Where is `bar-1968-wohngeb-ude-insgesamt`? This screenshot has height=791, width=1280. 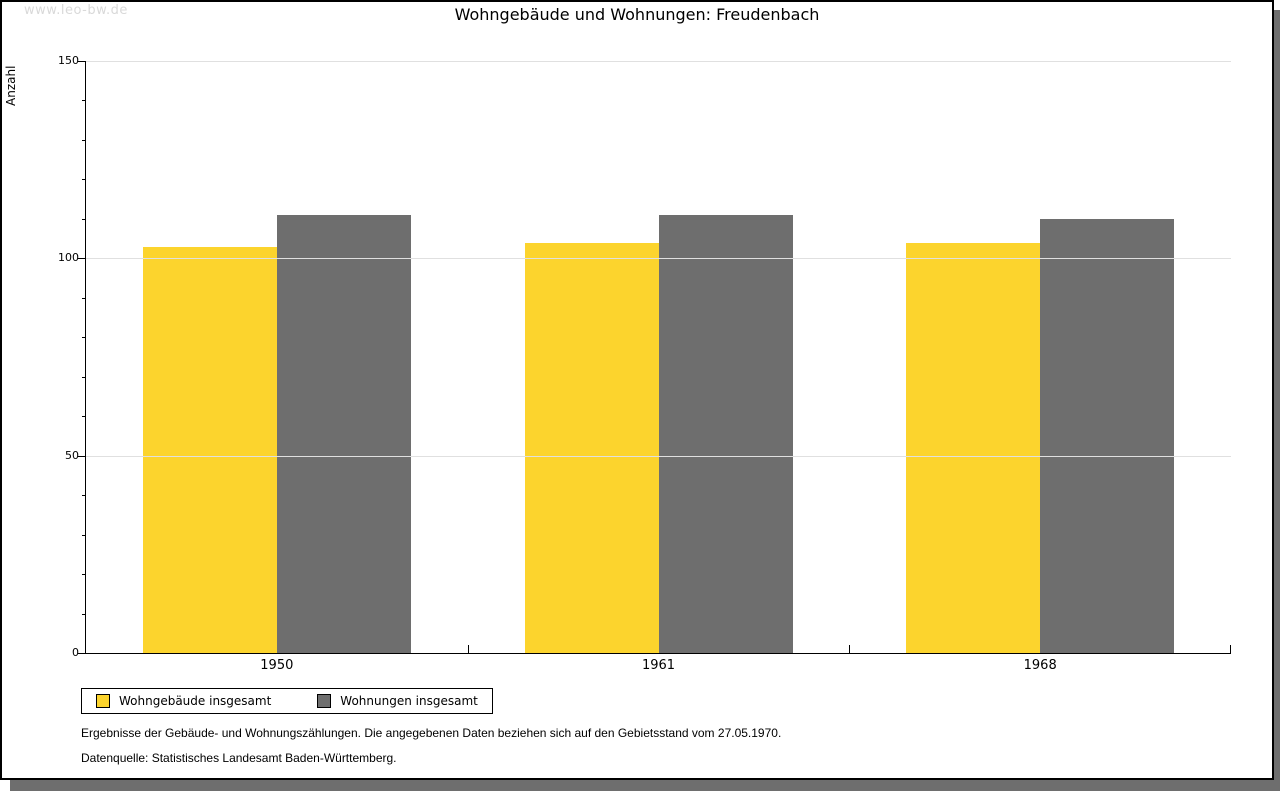 bar-1968-wohngeb-ude-insgesamt is located at coordinates (973, 447).